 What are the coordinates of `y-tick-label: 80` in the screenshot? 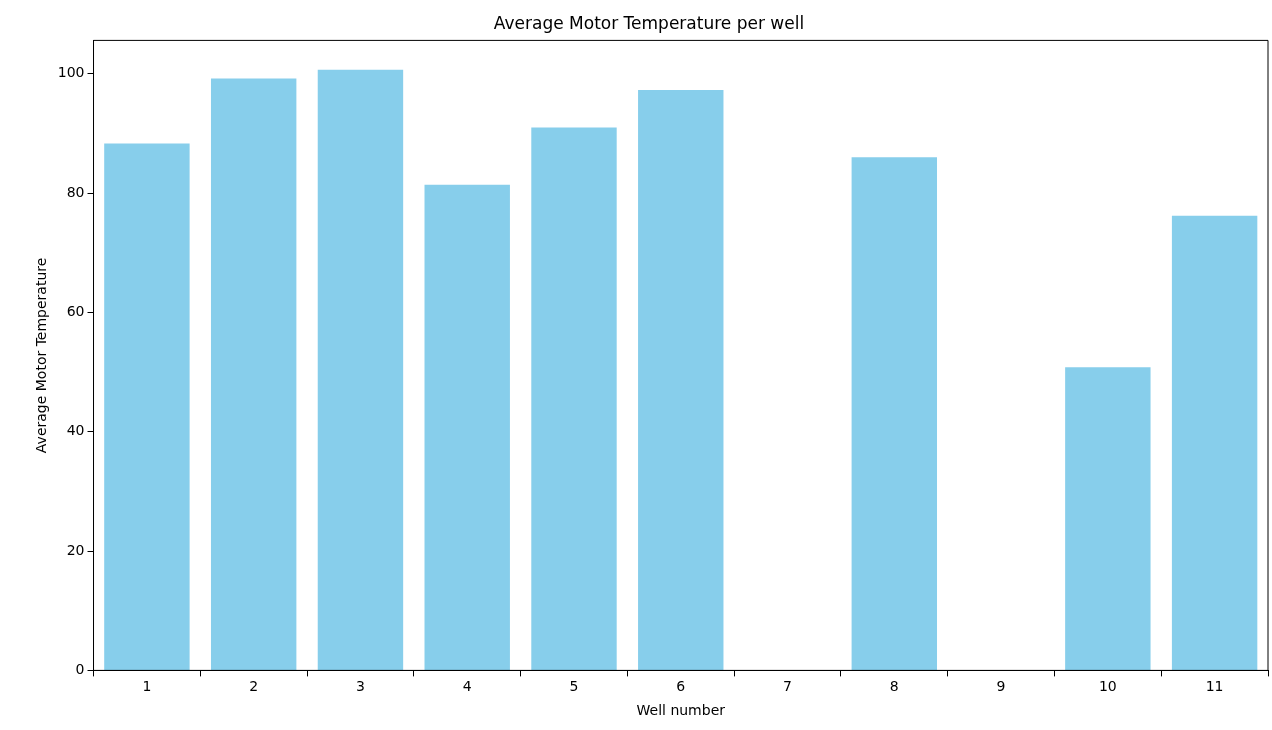 It's located at (75, 191).